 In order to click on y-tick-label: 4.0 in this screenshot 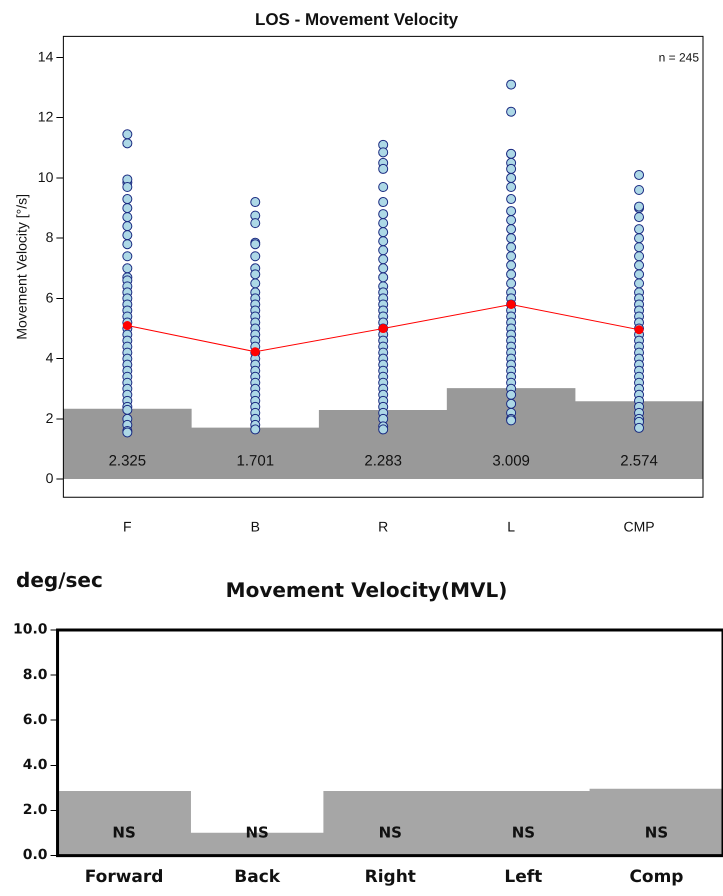, I will do `click(35, 765)`.